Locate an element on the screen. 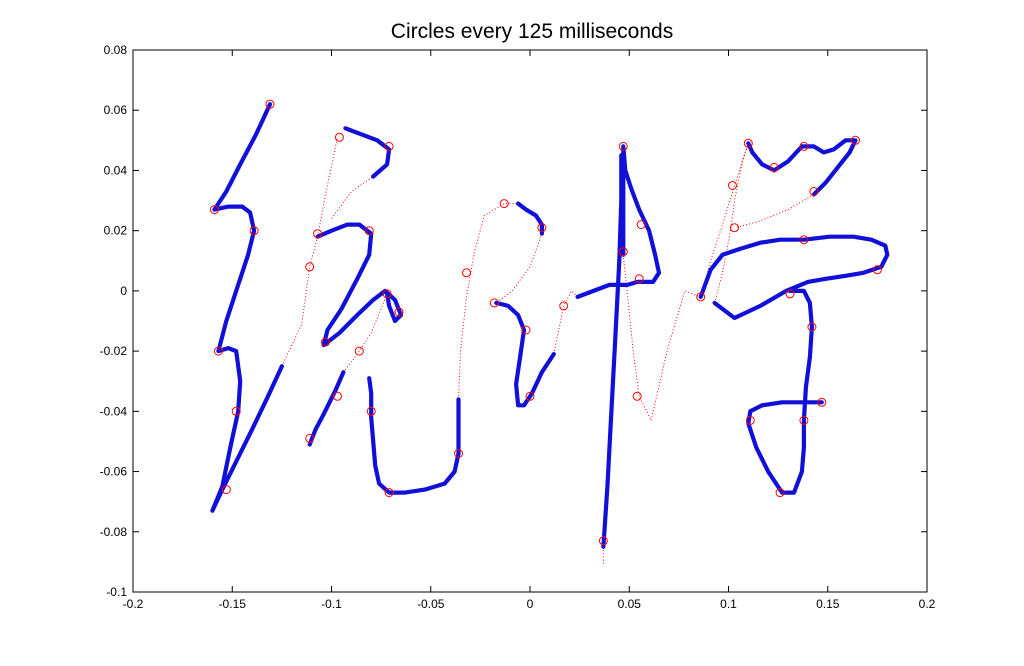  x-tick-label: -0.05 is located at coordinates (431, 604).